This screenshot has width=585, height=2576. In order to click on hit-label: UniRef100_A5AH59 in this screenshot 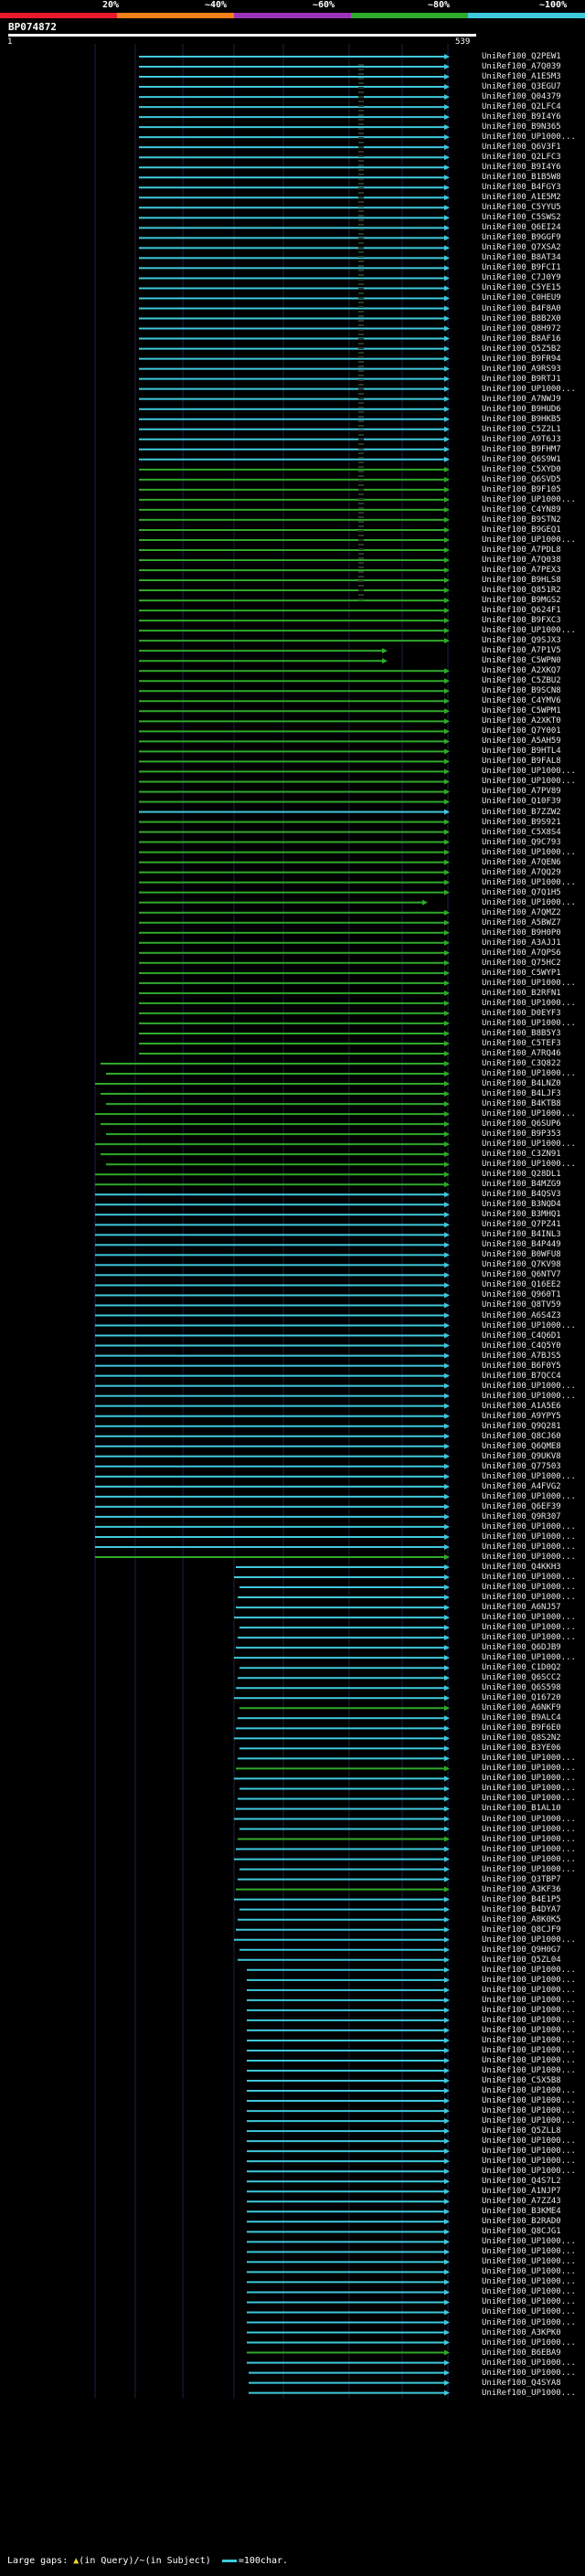, I will do `click(521, 742)`.